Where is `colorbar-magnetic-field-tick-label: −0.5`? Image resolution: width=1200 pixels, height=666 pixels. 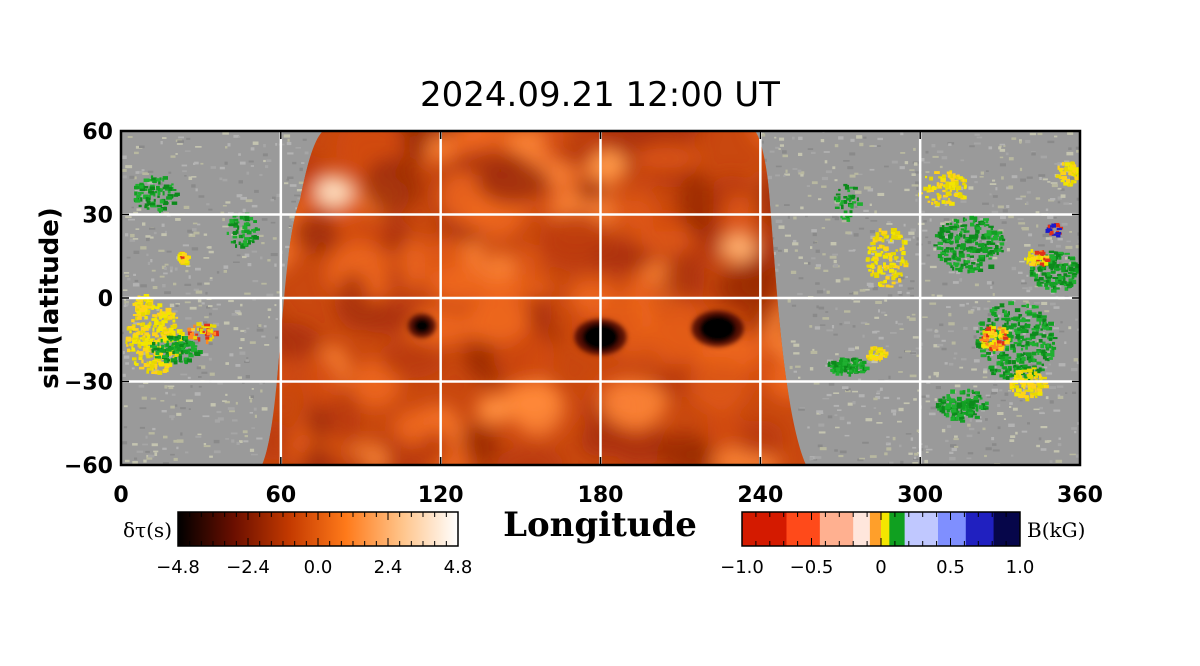 colorbar-magnetic-field-tick-label: −0.5 is located at coordinates (812, 567).